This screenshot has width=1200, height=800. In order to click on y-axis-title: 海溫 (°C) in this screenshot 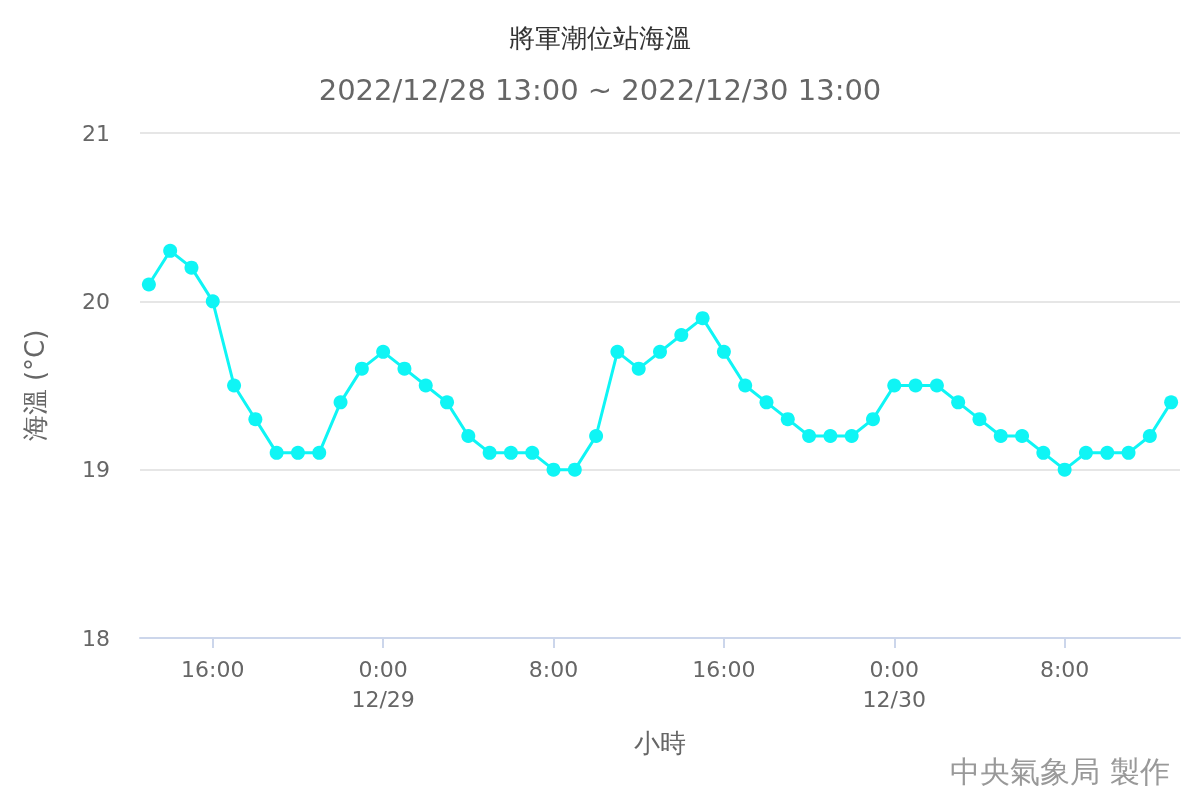, I will do `click(35, 385)`.